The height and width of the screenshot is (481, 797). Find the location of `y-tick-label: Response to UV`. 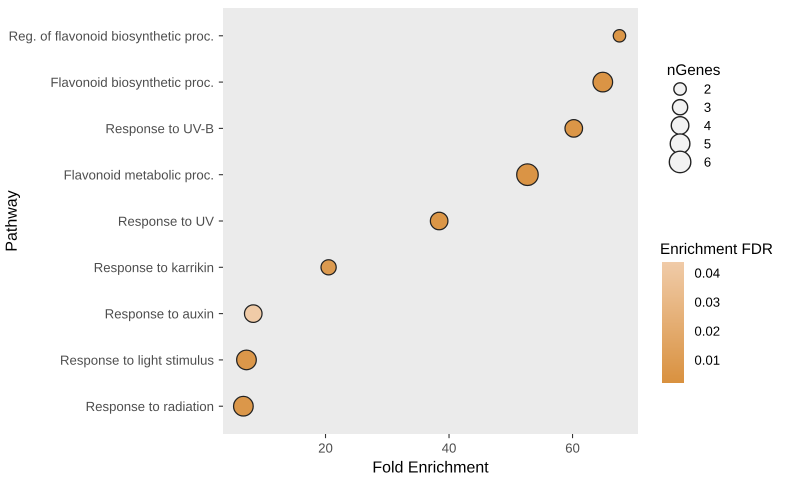

y-tick-label: Response to UV is located at coordinates (166, 222).